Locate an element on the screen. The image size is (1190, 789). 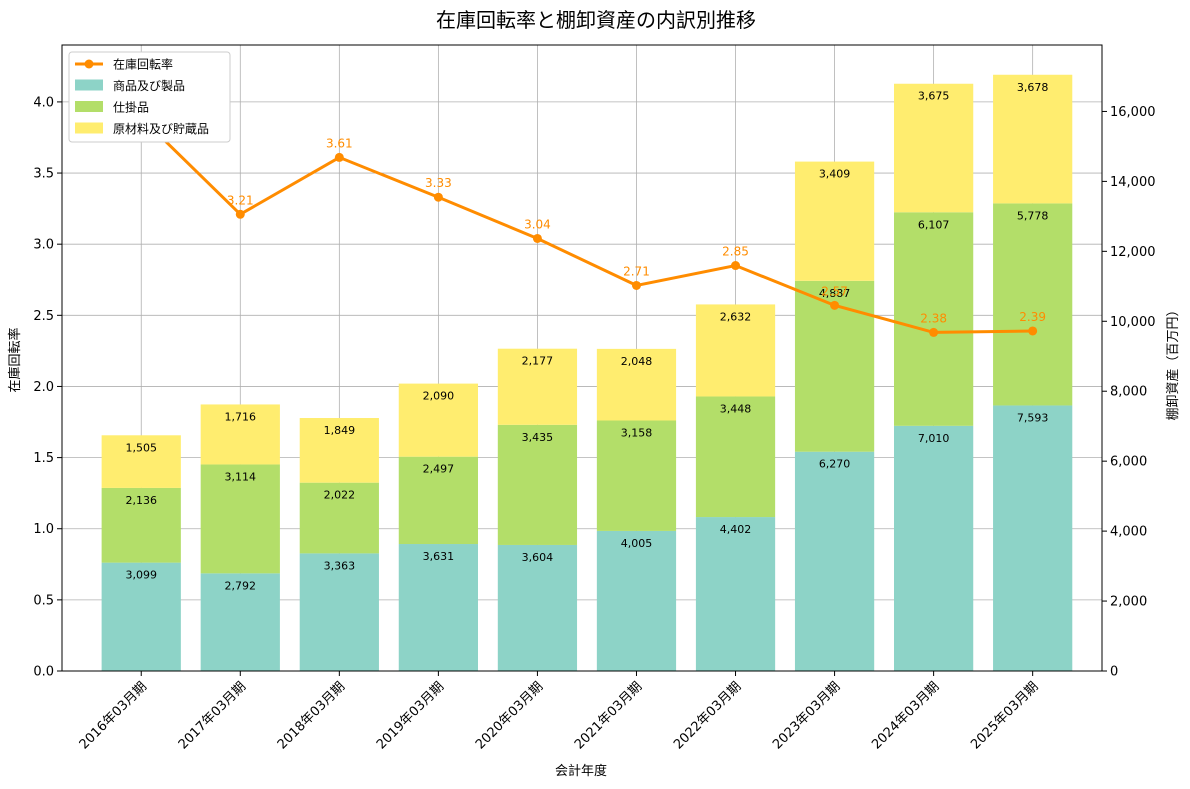
bar-value-label: 2,177 is located at coordinates (538, 361).